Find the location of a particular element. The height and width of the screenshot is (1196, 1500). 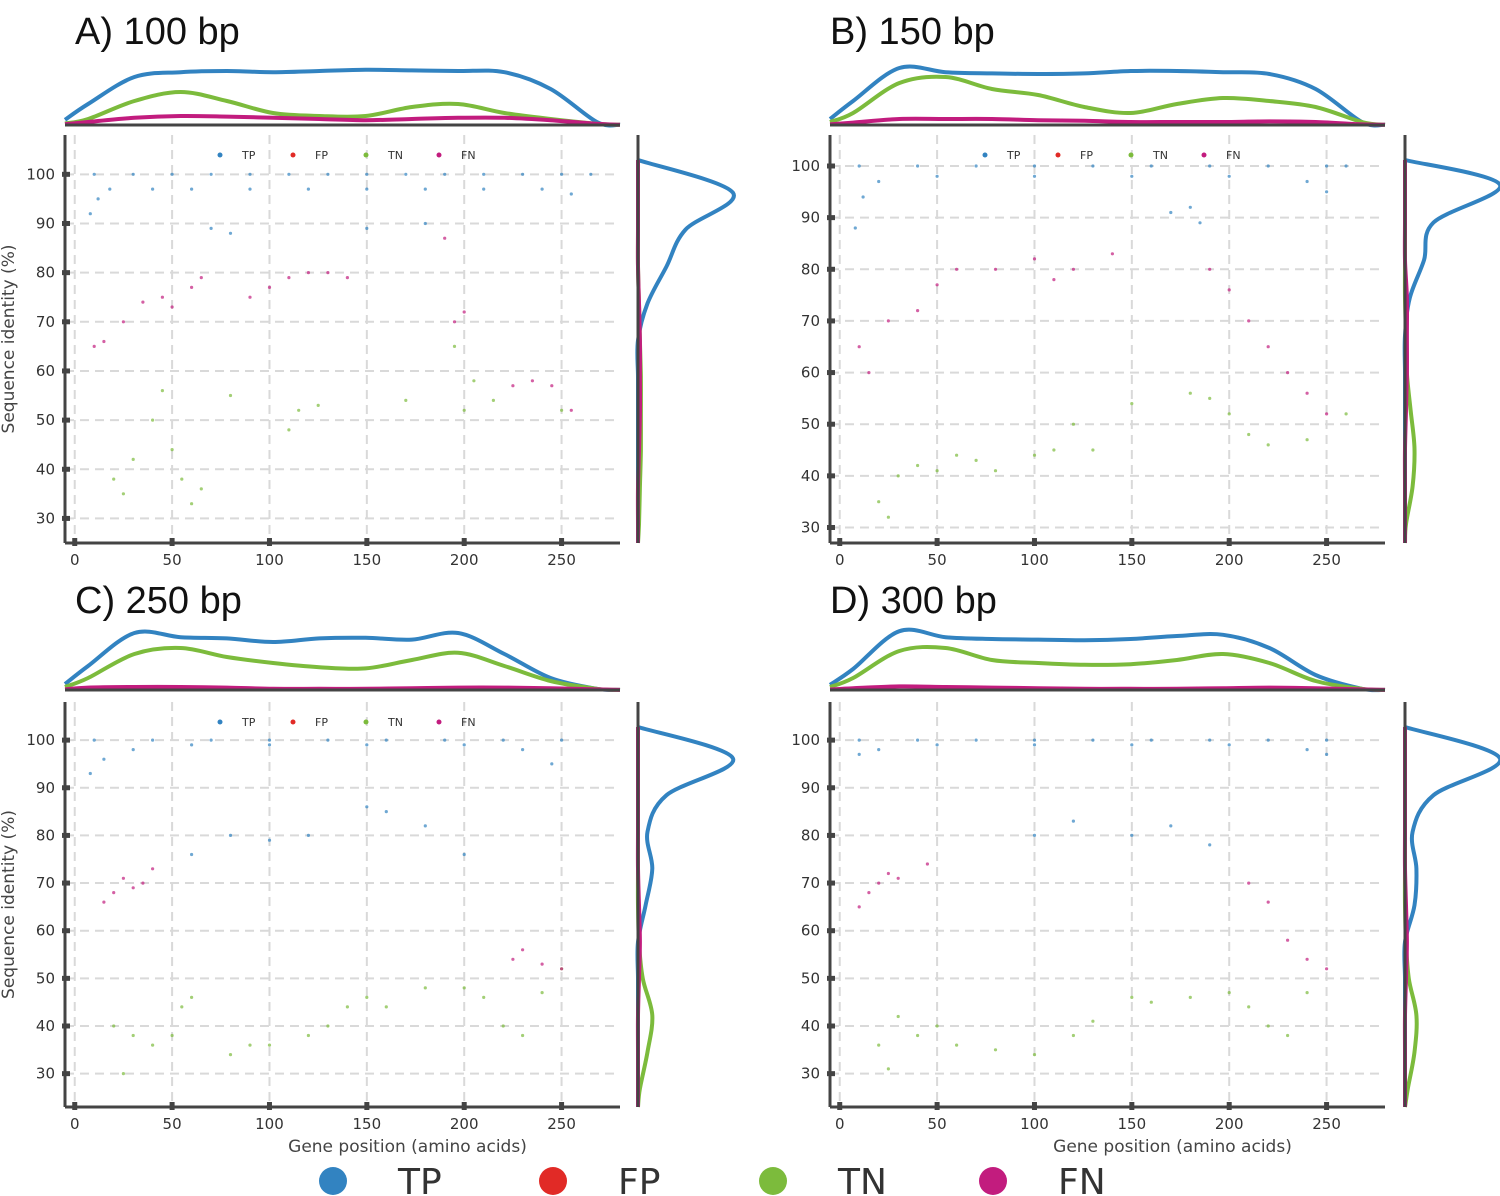

y-tick-label: 60 is located at coordinates (810, 931).